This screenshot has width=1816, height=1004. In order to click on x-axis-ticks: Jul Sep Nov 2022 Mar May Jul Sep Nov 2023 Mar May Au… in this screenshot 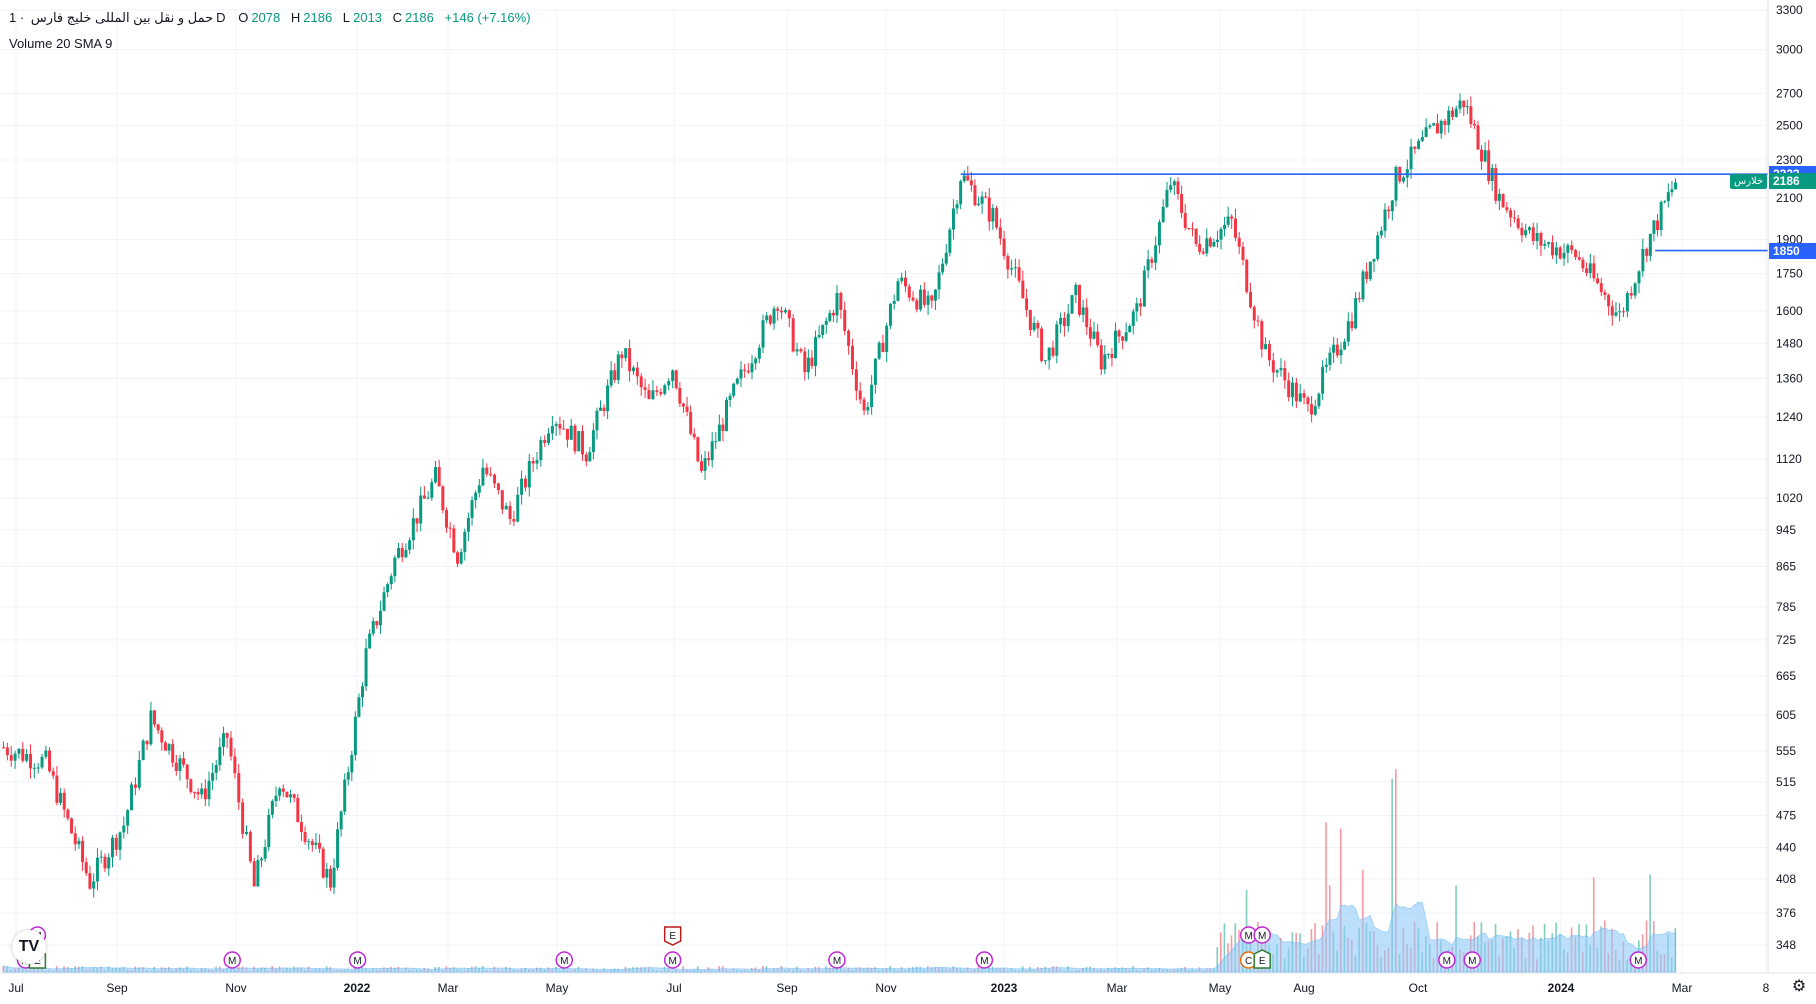, I will do `click(888, 988)`.